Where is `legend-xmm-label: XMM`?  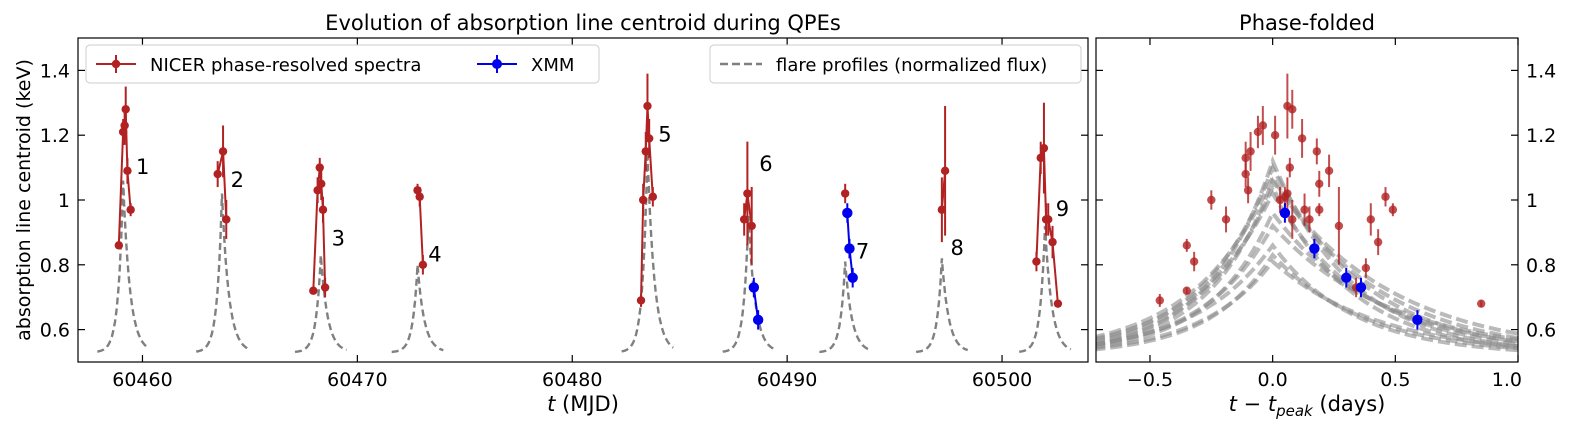 legend-xmm-label: XMM is located at coordinates (552, 65).